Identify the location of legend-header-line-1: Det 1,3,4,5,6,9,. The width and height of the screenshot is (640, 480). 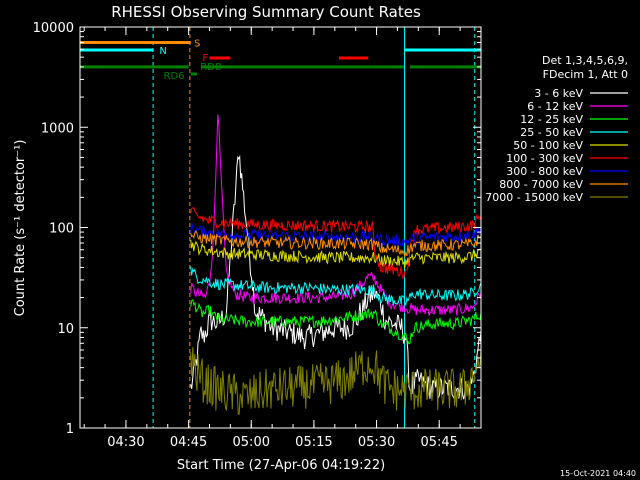
(585, 60).